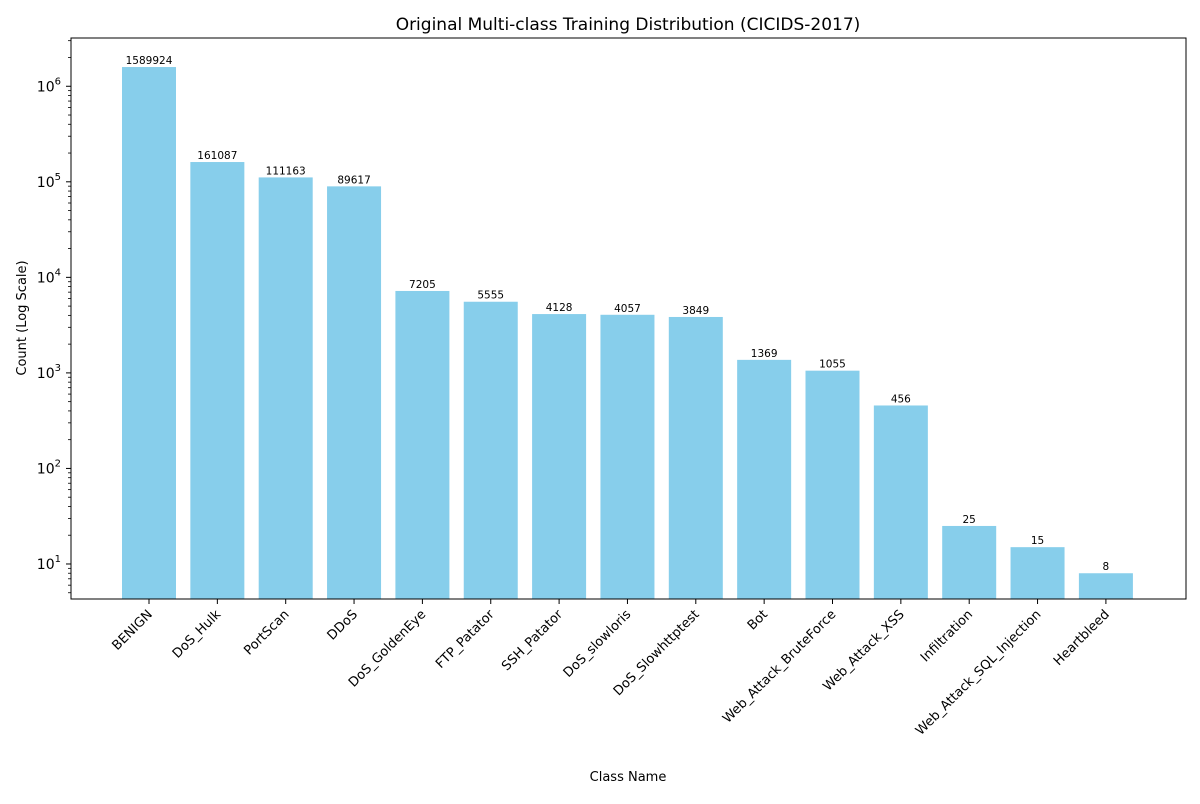 This screenshot has height=804, width=1200. What do you see at coordinates (532, 640) in the screenshot?
I see `x-tick-label: SSH_Patator` at bounding box center [532, 640].